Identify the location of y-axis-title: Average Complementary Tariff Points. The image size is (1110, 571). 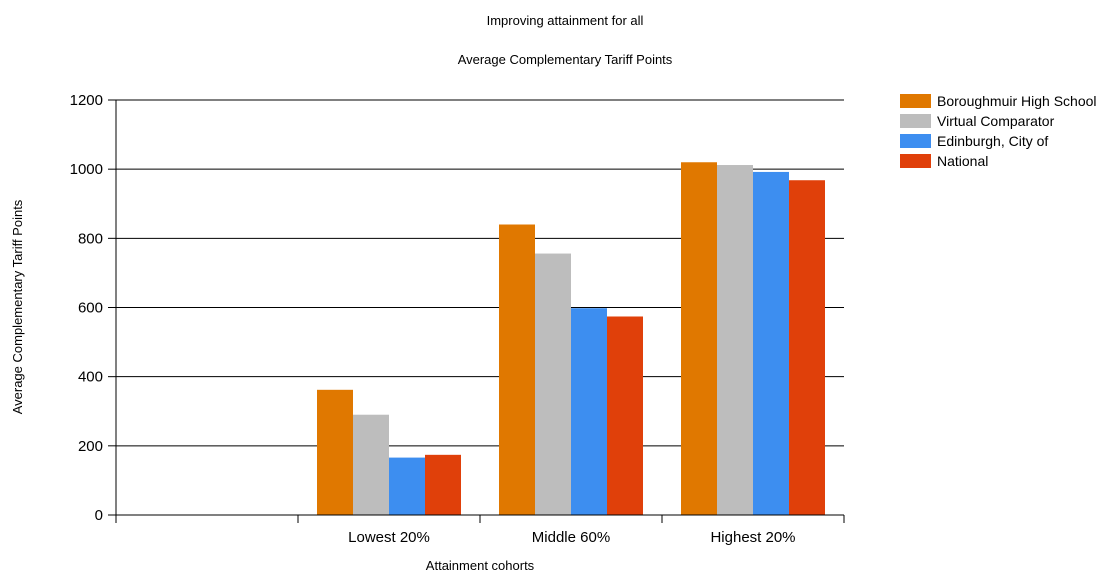
(17, 306).